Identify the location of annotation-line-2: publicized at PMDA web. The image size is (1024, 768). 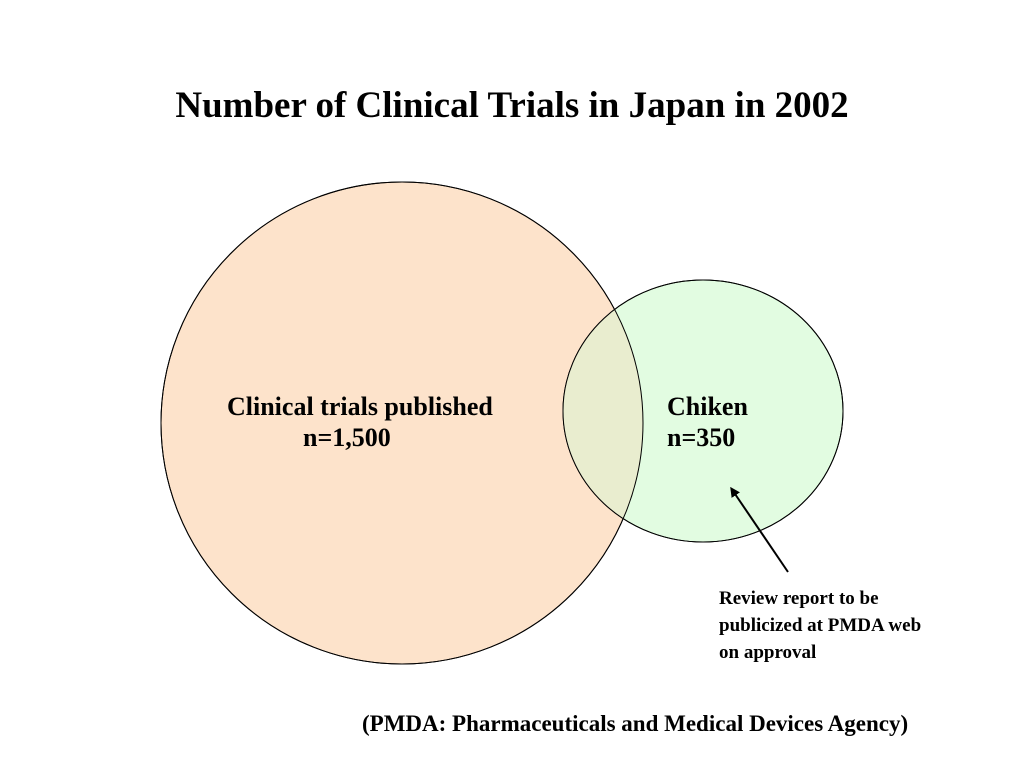
(820, 625).